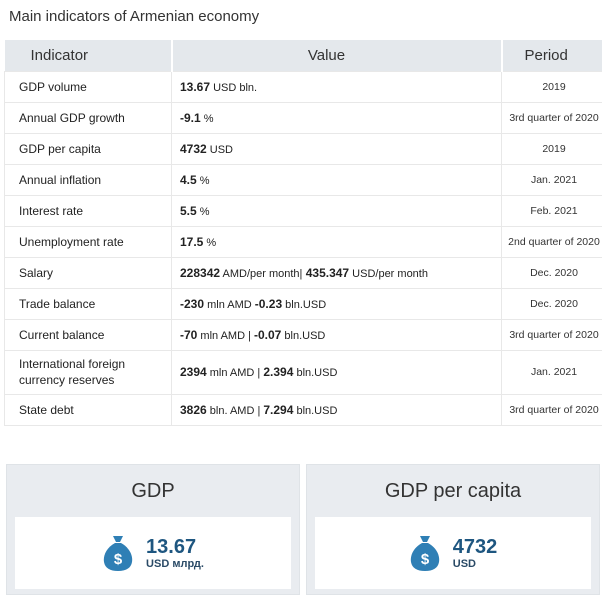  Describe the element at coordinates (336, 148) in the screenshot. I see `value-cell: 4732 USD` at that location.